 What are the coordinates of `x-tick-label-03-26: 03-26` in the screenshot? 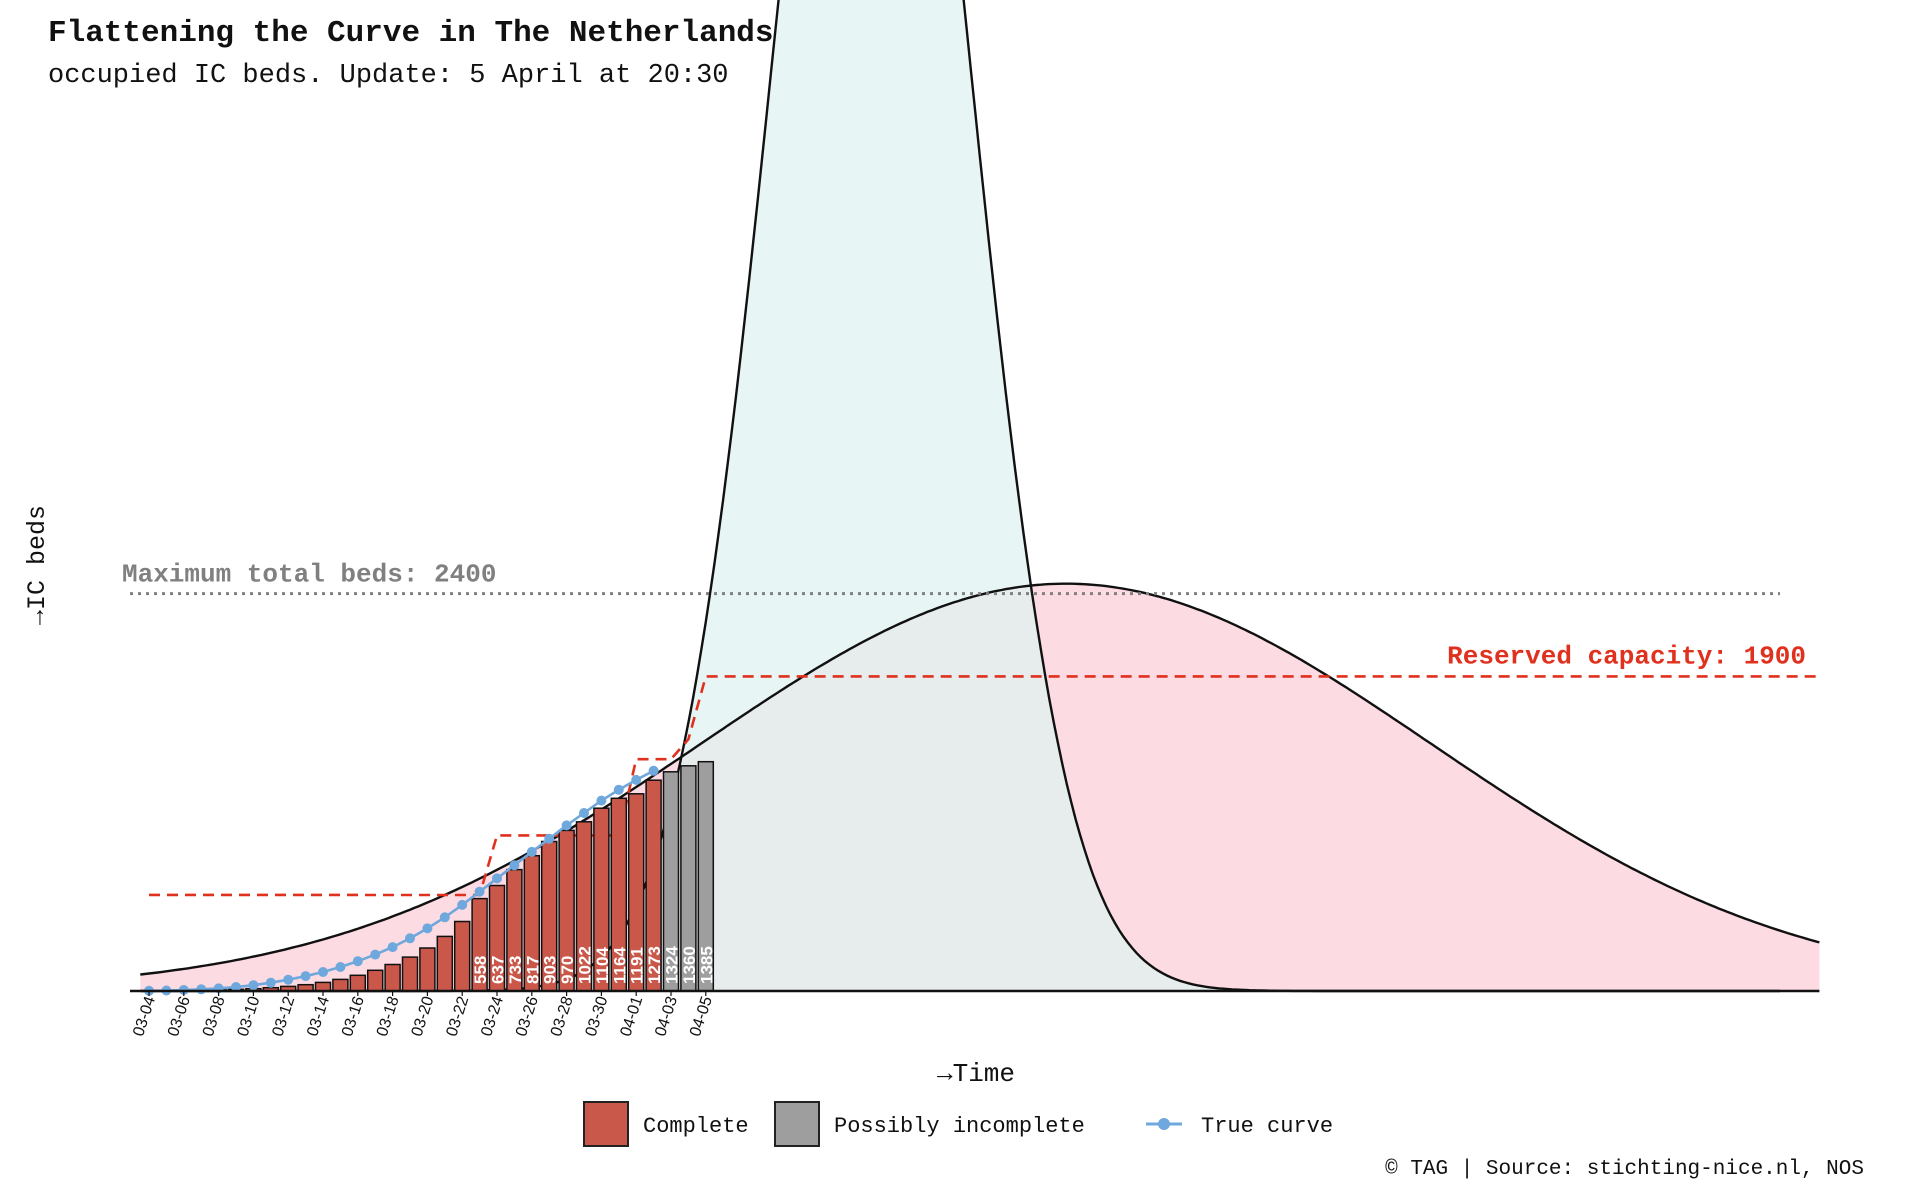 It's located at (527, 1016).